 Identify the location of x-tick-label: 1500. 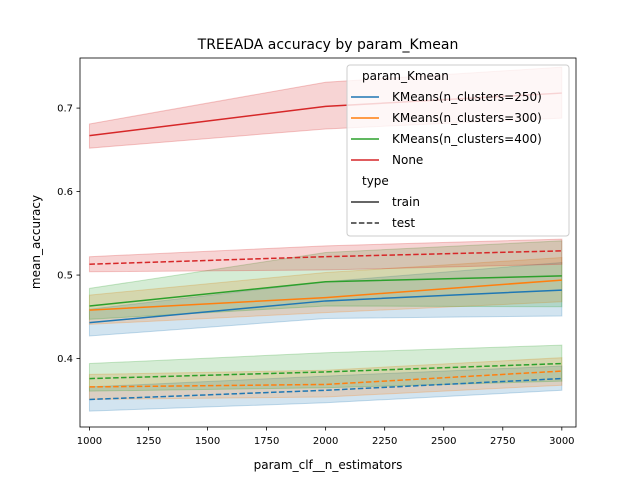
(207, 441).